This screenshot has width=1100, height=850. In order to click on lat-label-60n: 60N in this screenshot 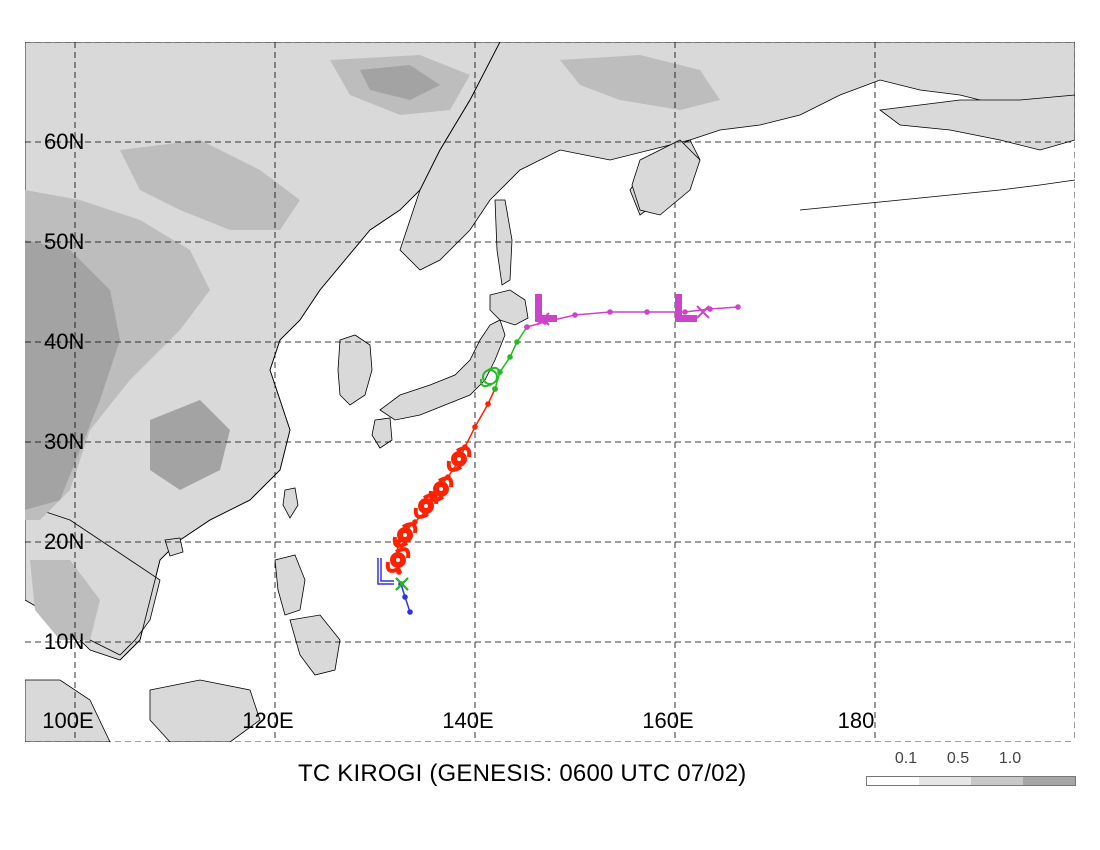, I will do `click(64, 141)`.